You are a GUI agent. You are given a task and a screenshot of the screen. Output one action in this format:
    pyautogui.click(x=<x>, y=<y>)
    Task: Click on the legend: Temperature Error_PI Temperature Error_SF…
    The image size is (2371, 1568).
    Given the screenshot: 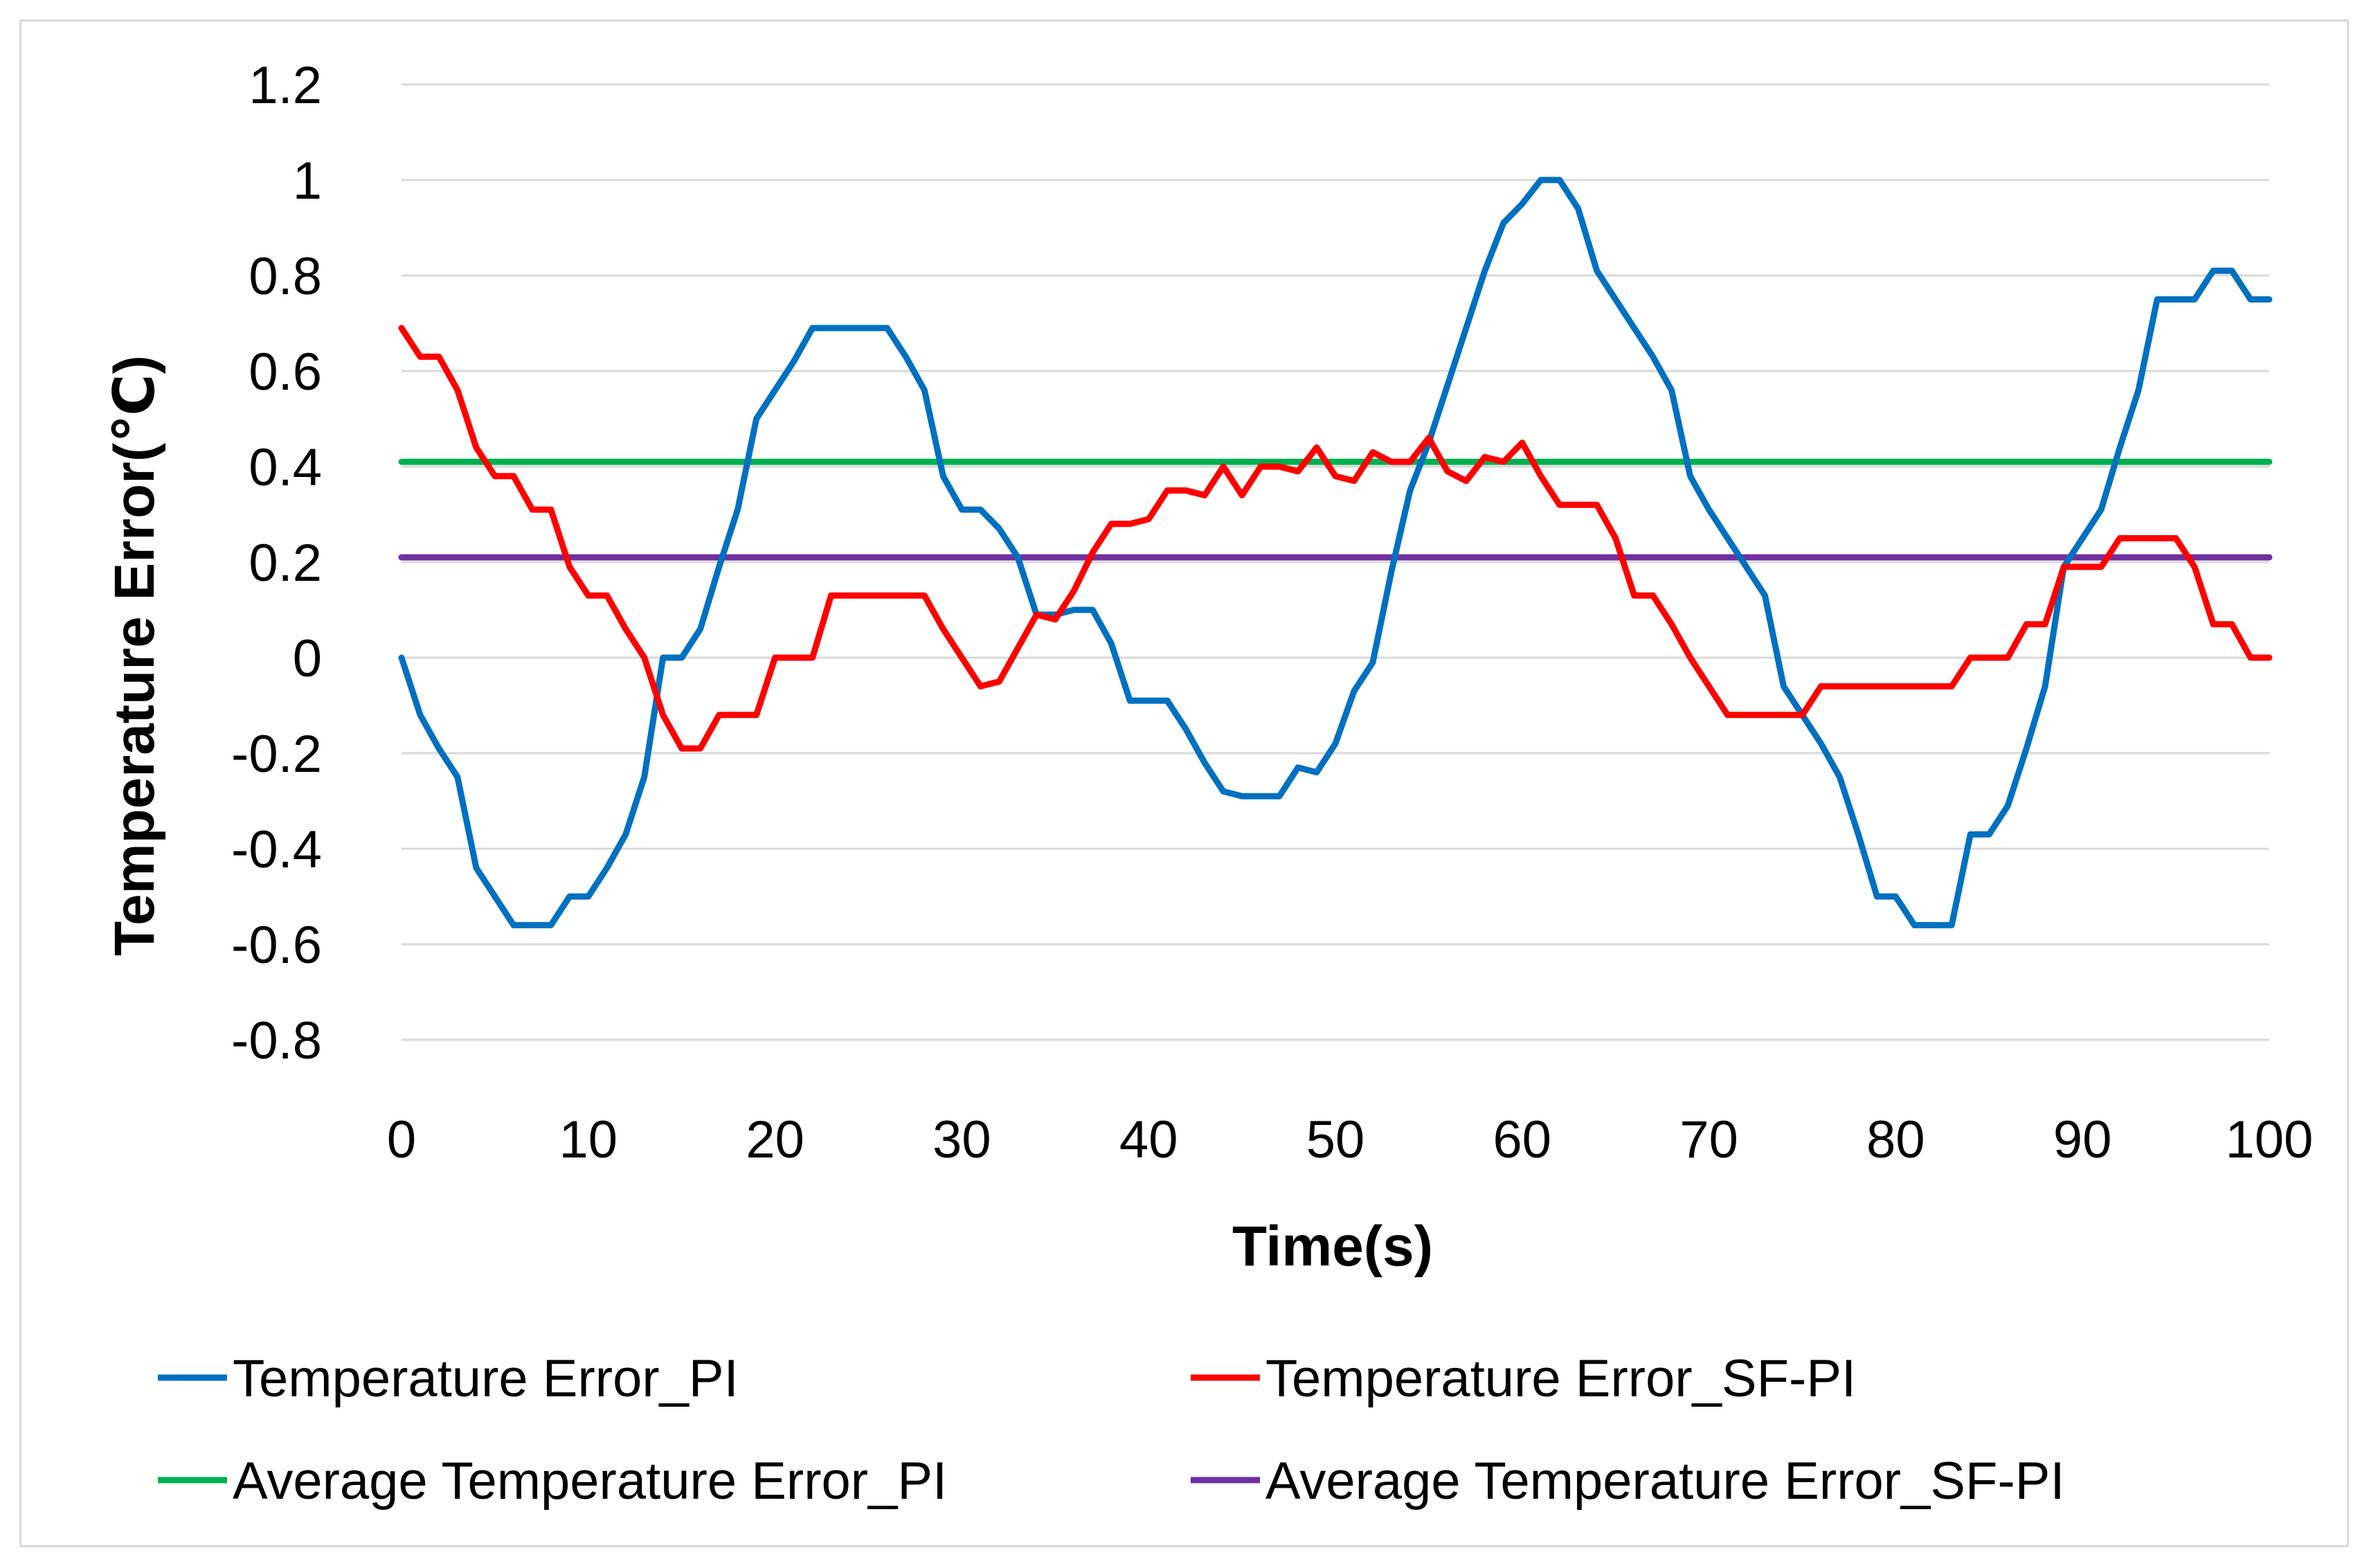 What is the action you would take?
    pyautogui.click(x=1111, y=1430)
    